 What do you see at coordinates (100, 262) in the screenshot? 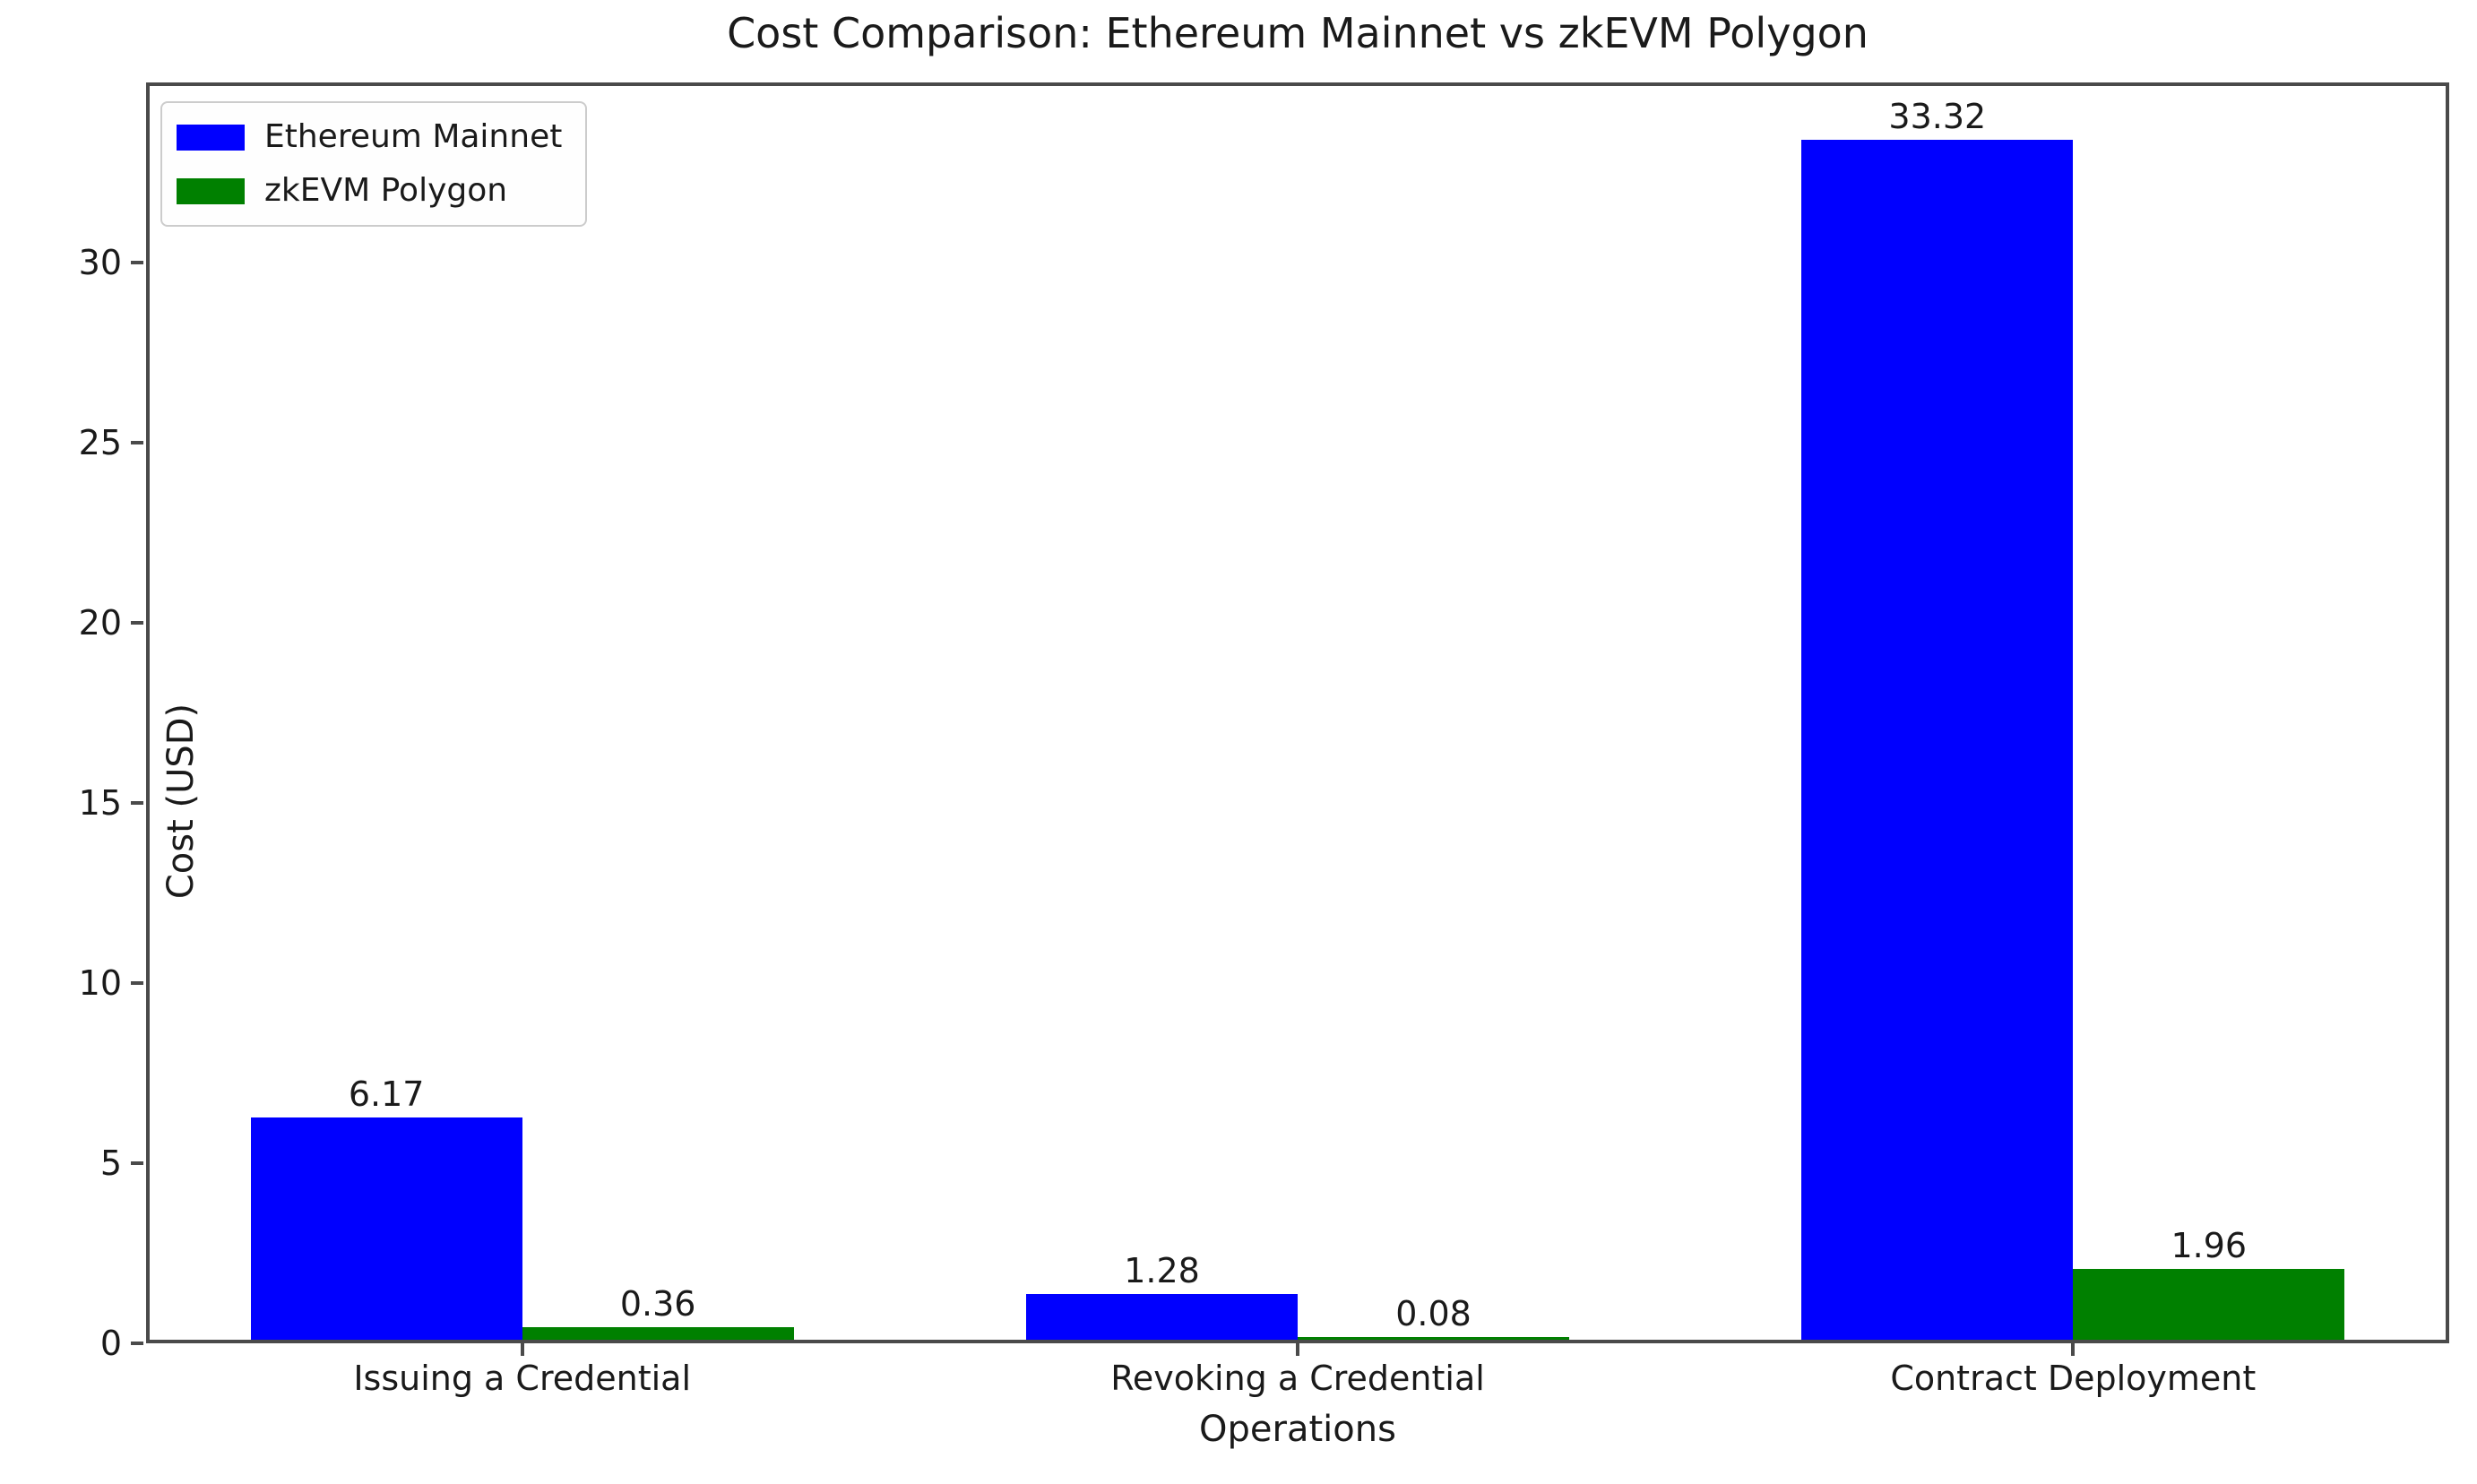
I see `y-tick-label: 30` at bounding box center [100, 262].